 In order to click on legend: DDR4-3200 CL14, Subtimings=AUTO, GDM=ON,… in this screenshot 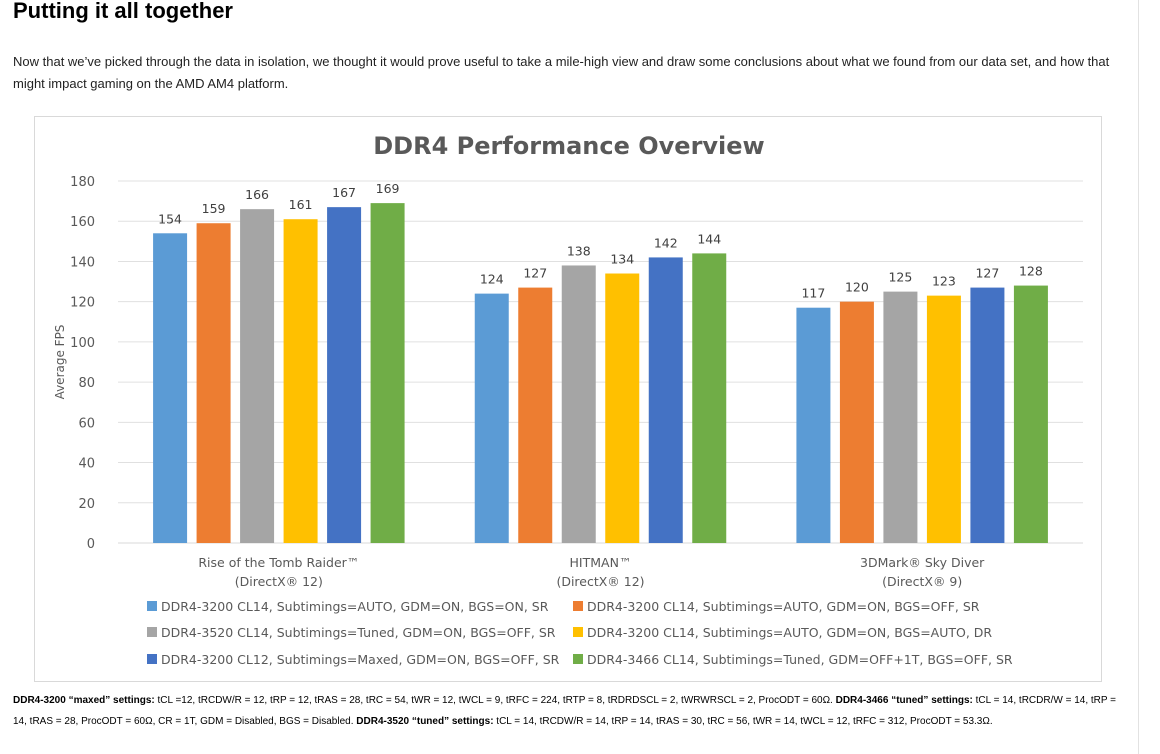, I will do `click(580, 633)`.